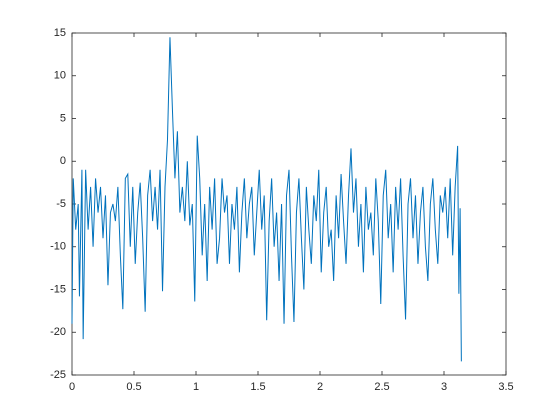 The image size is (560, 420). What do you see at coordinates (196, 387) in the screenshot?
I see `x-tick-label: 1` at bounding box center [196, 387].